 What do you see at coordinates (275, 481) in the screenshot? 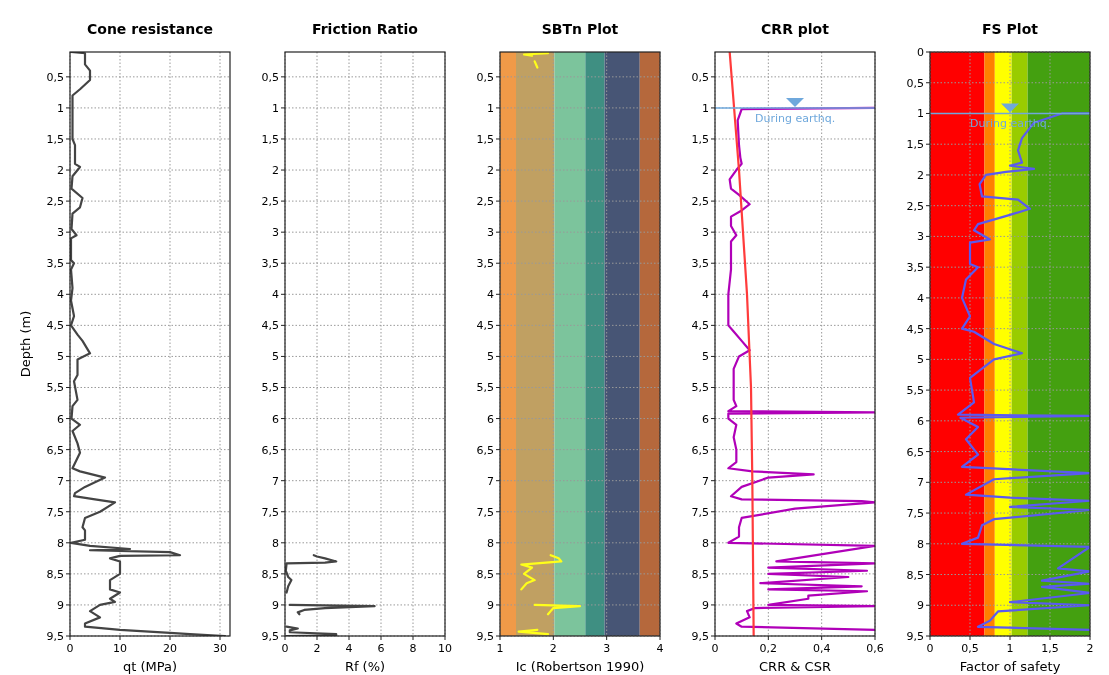
I see `y-tick-label: 7` at bounding box center [275, 481].